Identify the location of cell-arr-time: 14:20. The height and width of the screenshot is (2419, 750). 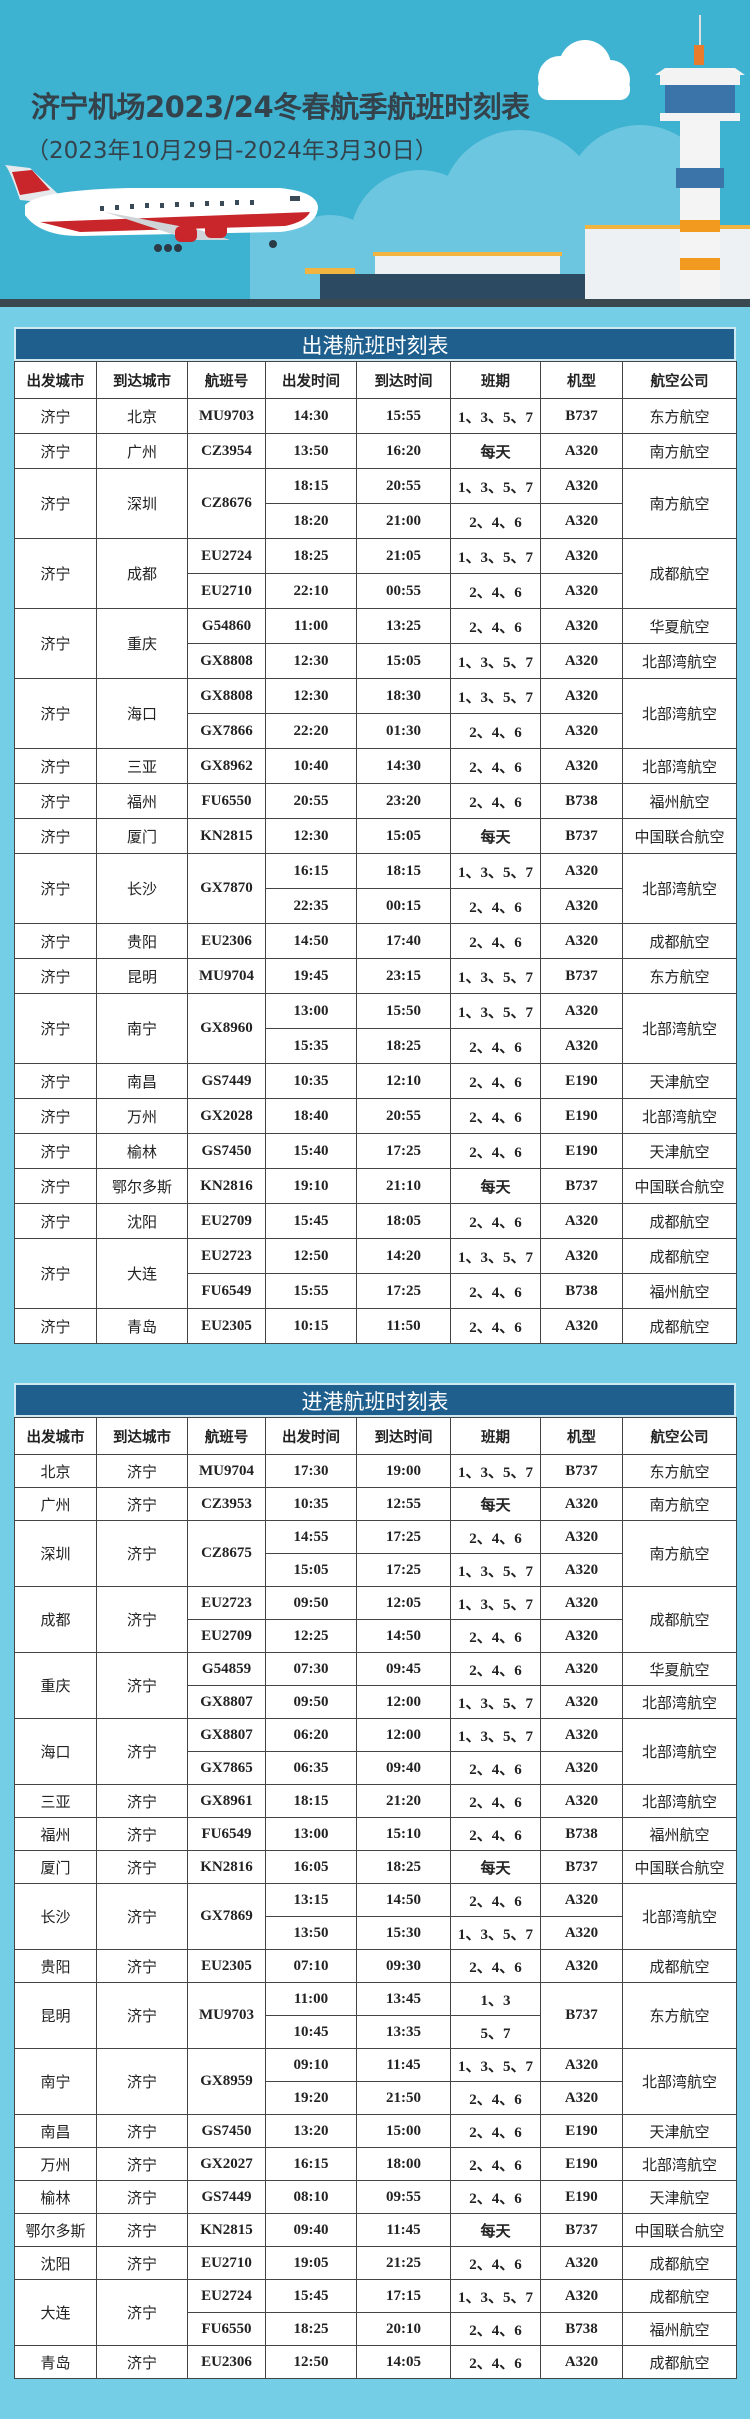
(403, 1256).